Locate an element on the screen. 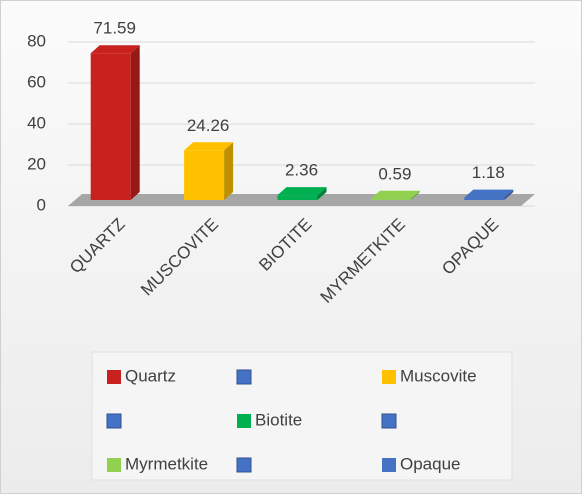 The width and height of the screenshot is (582, 494). y-tick-label: 20 is located at coordinates (36, 163).